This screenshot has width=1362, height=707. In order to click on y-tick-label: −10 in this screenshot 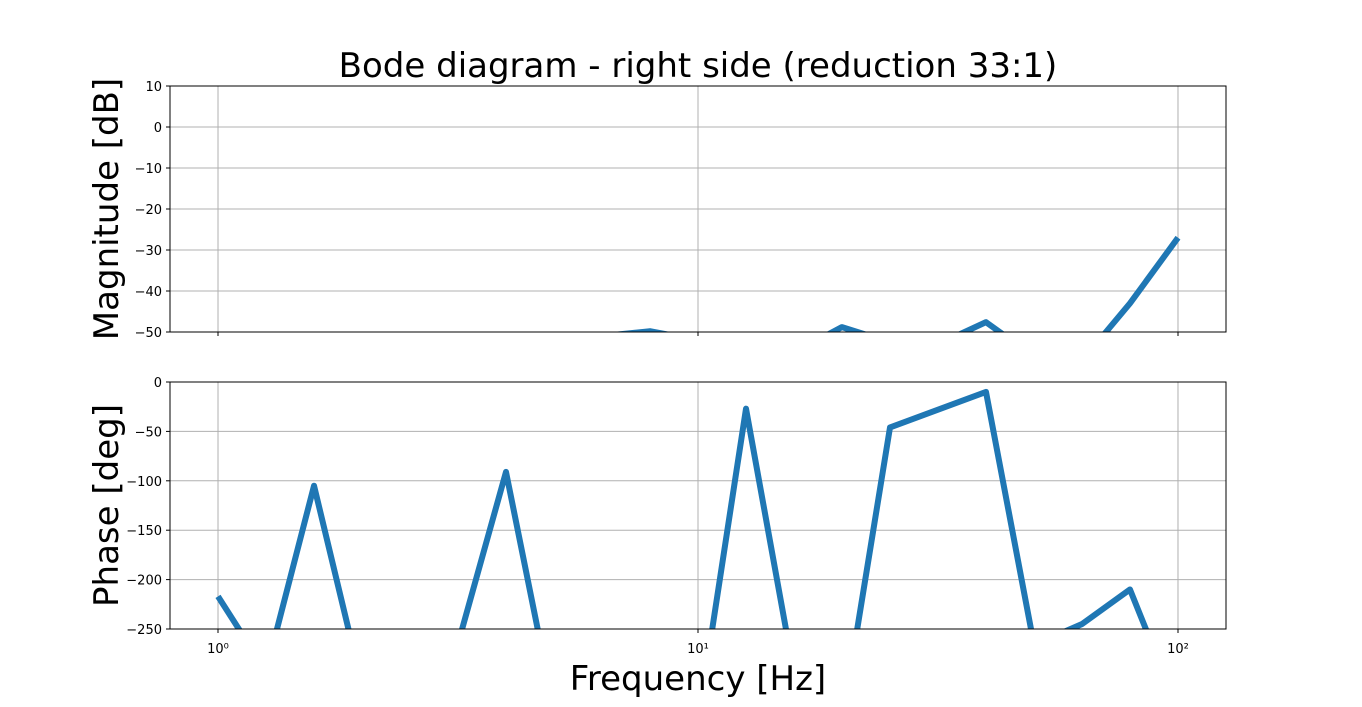, I will do `click(148, 169)`.